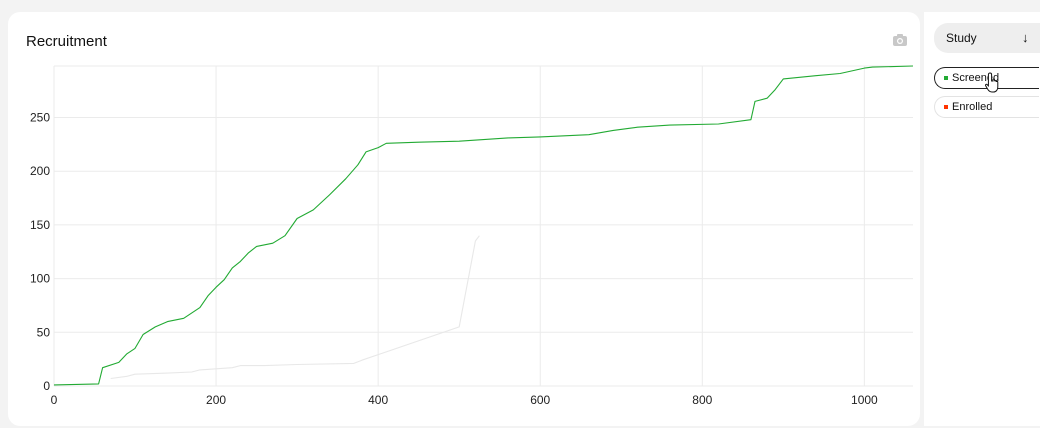  Describe the element at coordinates (46, 386) in the screenshot. I see `y-tick-label: 0` at that location.